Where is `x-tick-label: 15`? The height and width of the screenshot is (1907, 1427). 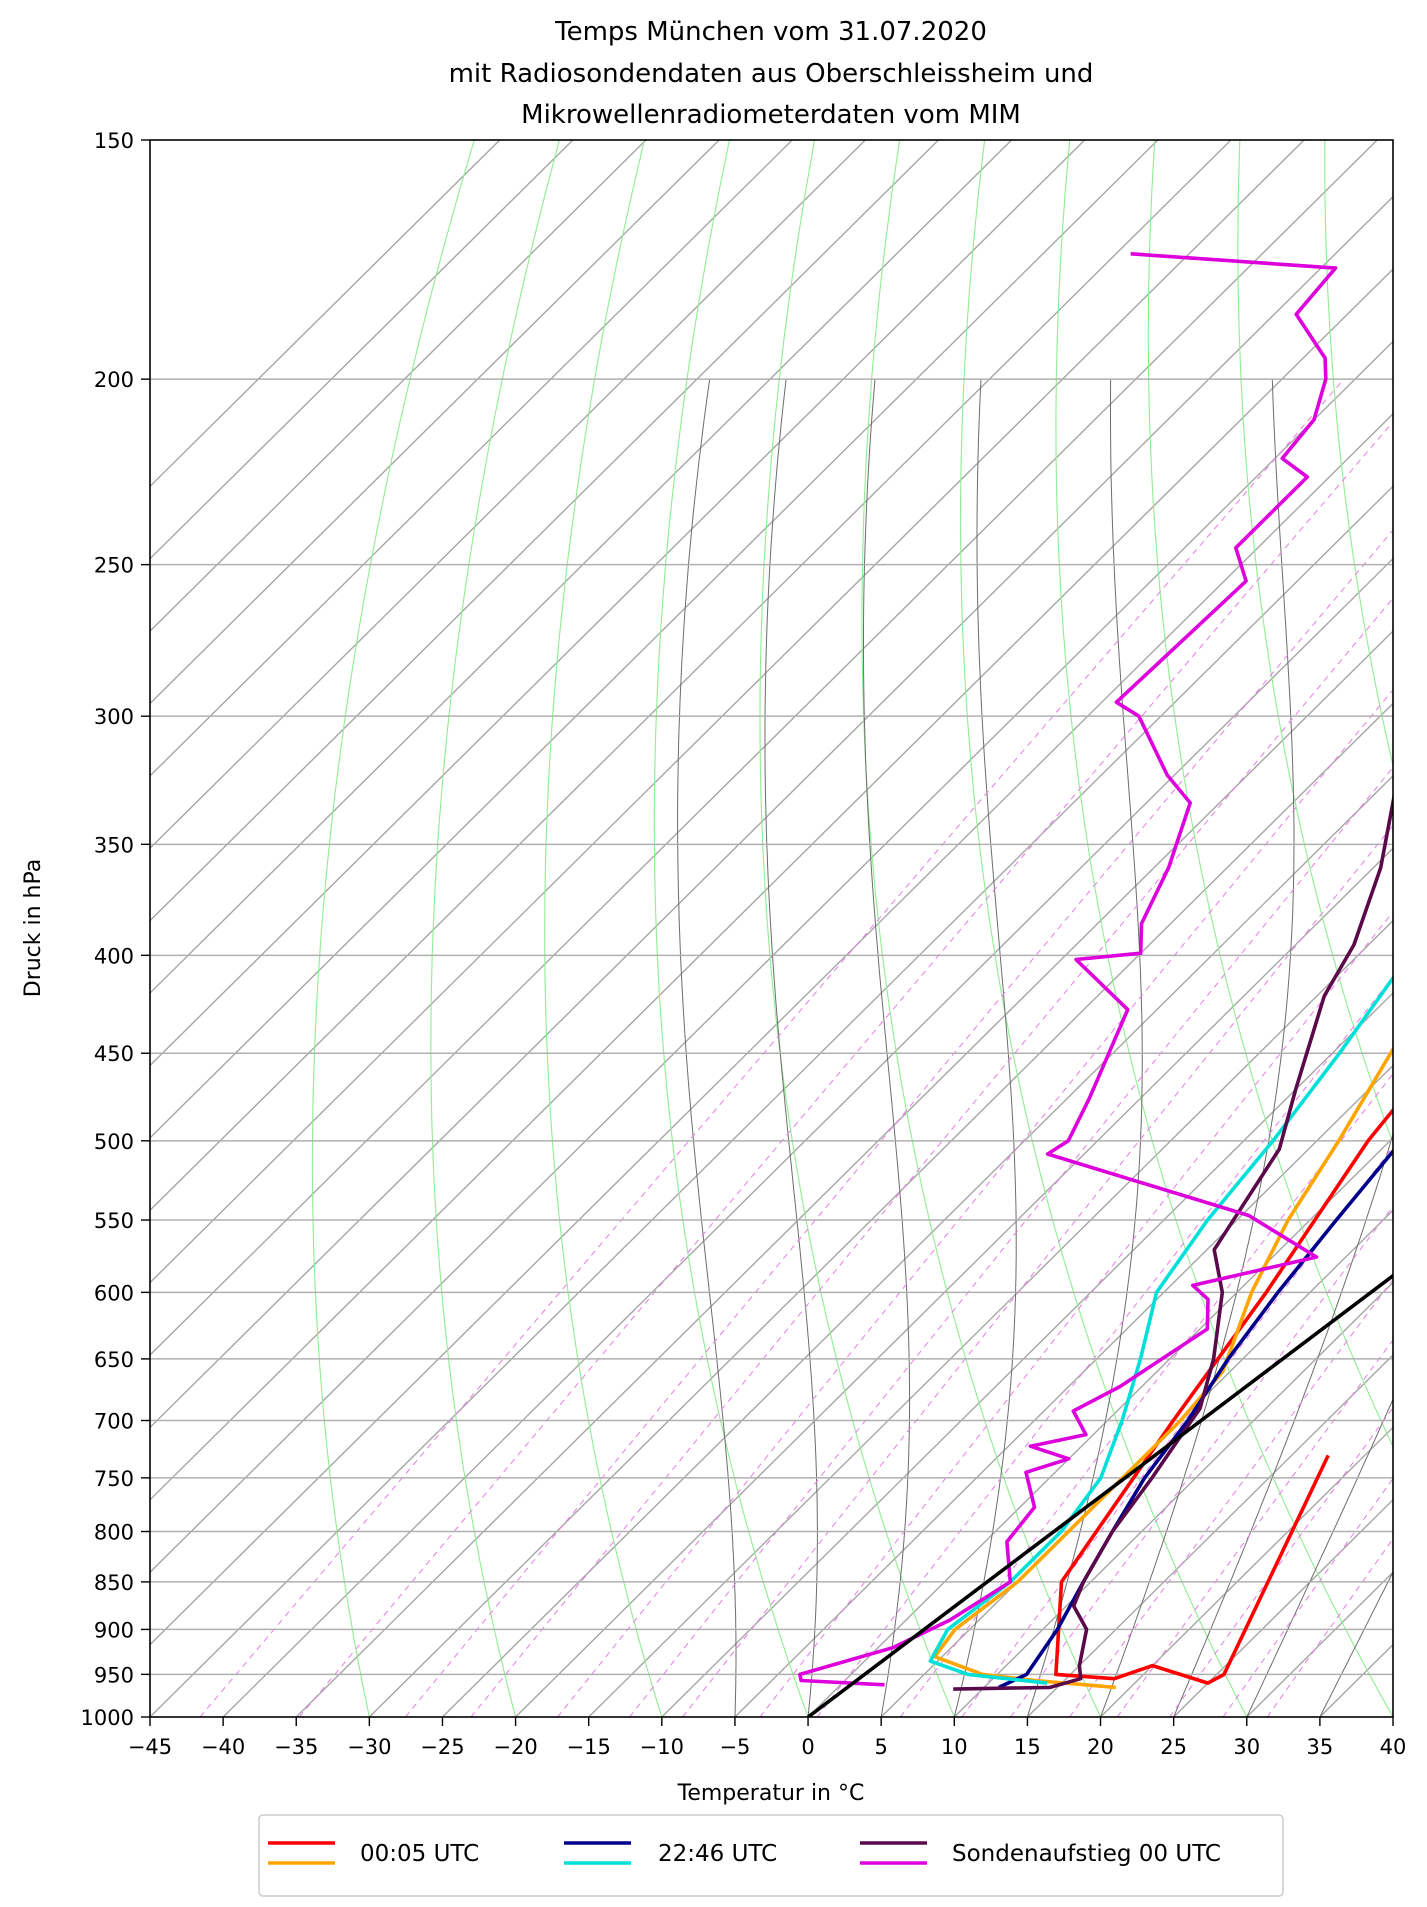 x-tick-label: 15 is located at coordinates (1027, 1747).